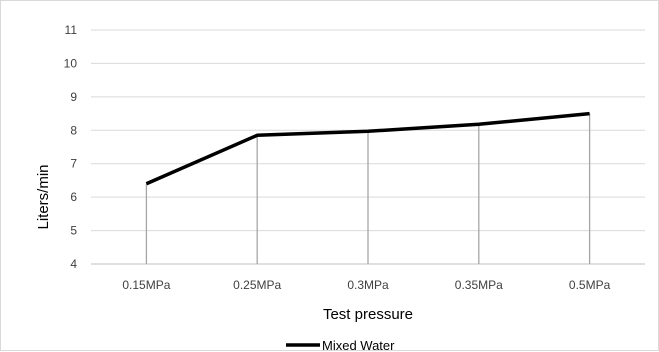 The image size is (659, 352). Describe the element at coordinates (590, 285) in the screenshot. I see `x-tick-label: 0.5MPa` at that location.